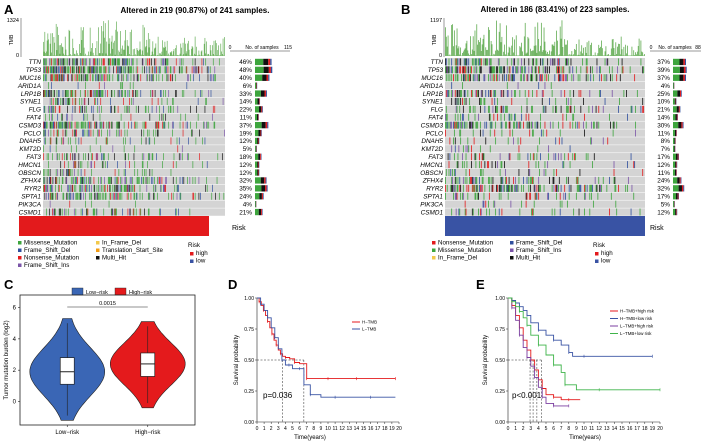 The width and height of the screenshot is (703, 446). Describe the element at coordinates (32, 133) in the screenshot. I see `gene-label: PCLO` at that location.